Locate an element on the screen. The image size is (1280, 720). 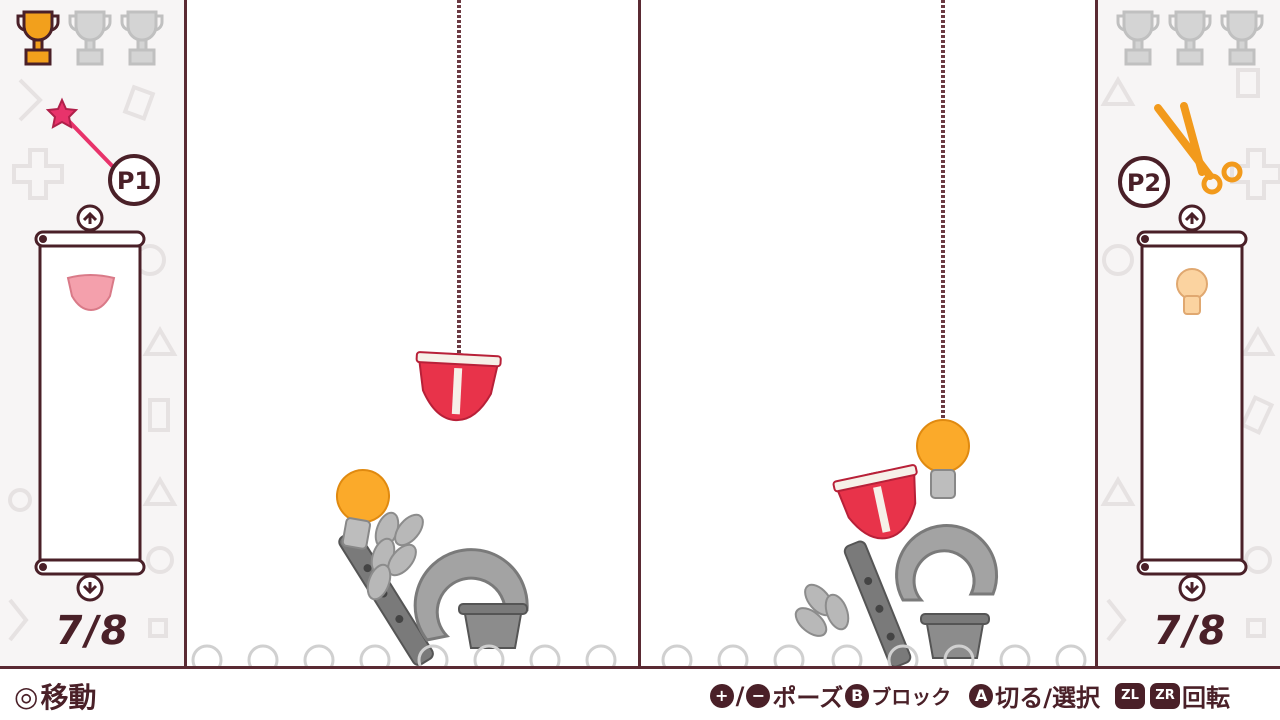
scissors-icon is located at coordinates (1198, 148).